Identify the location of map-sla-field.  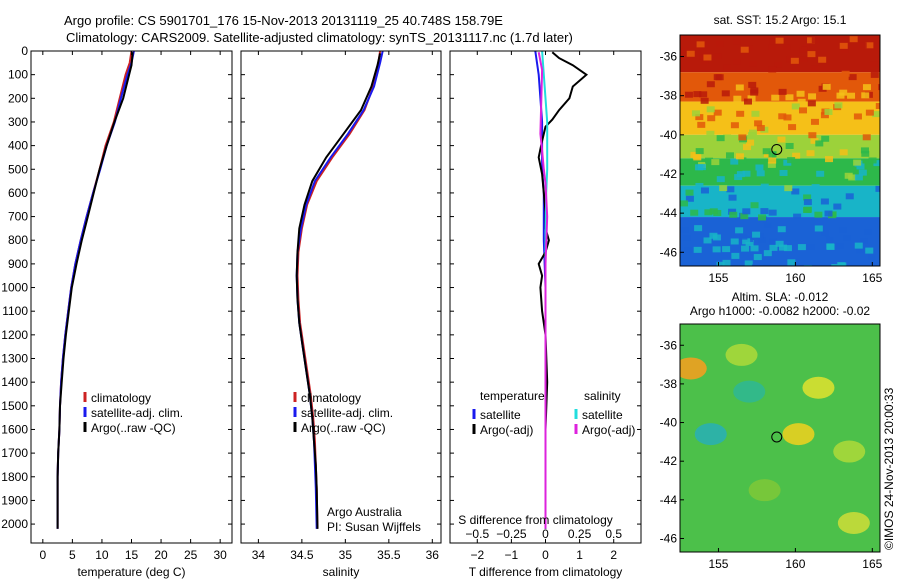
(780, 438).